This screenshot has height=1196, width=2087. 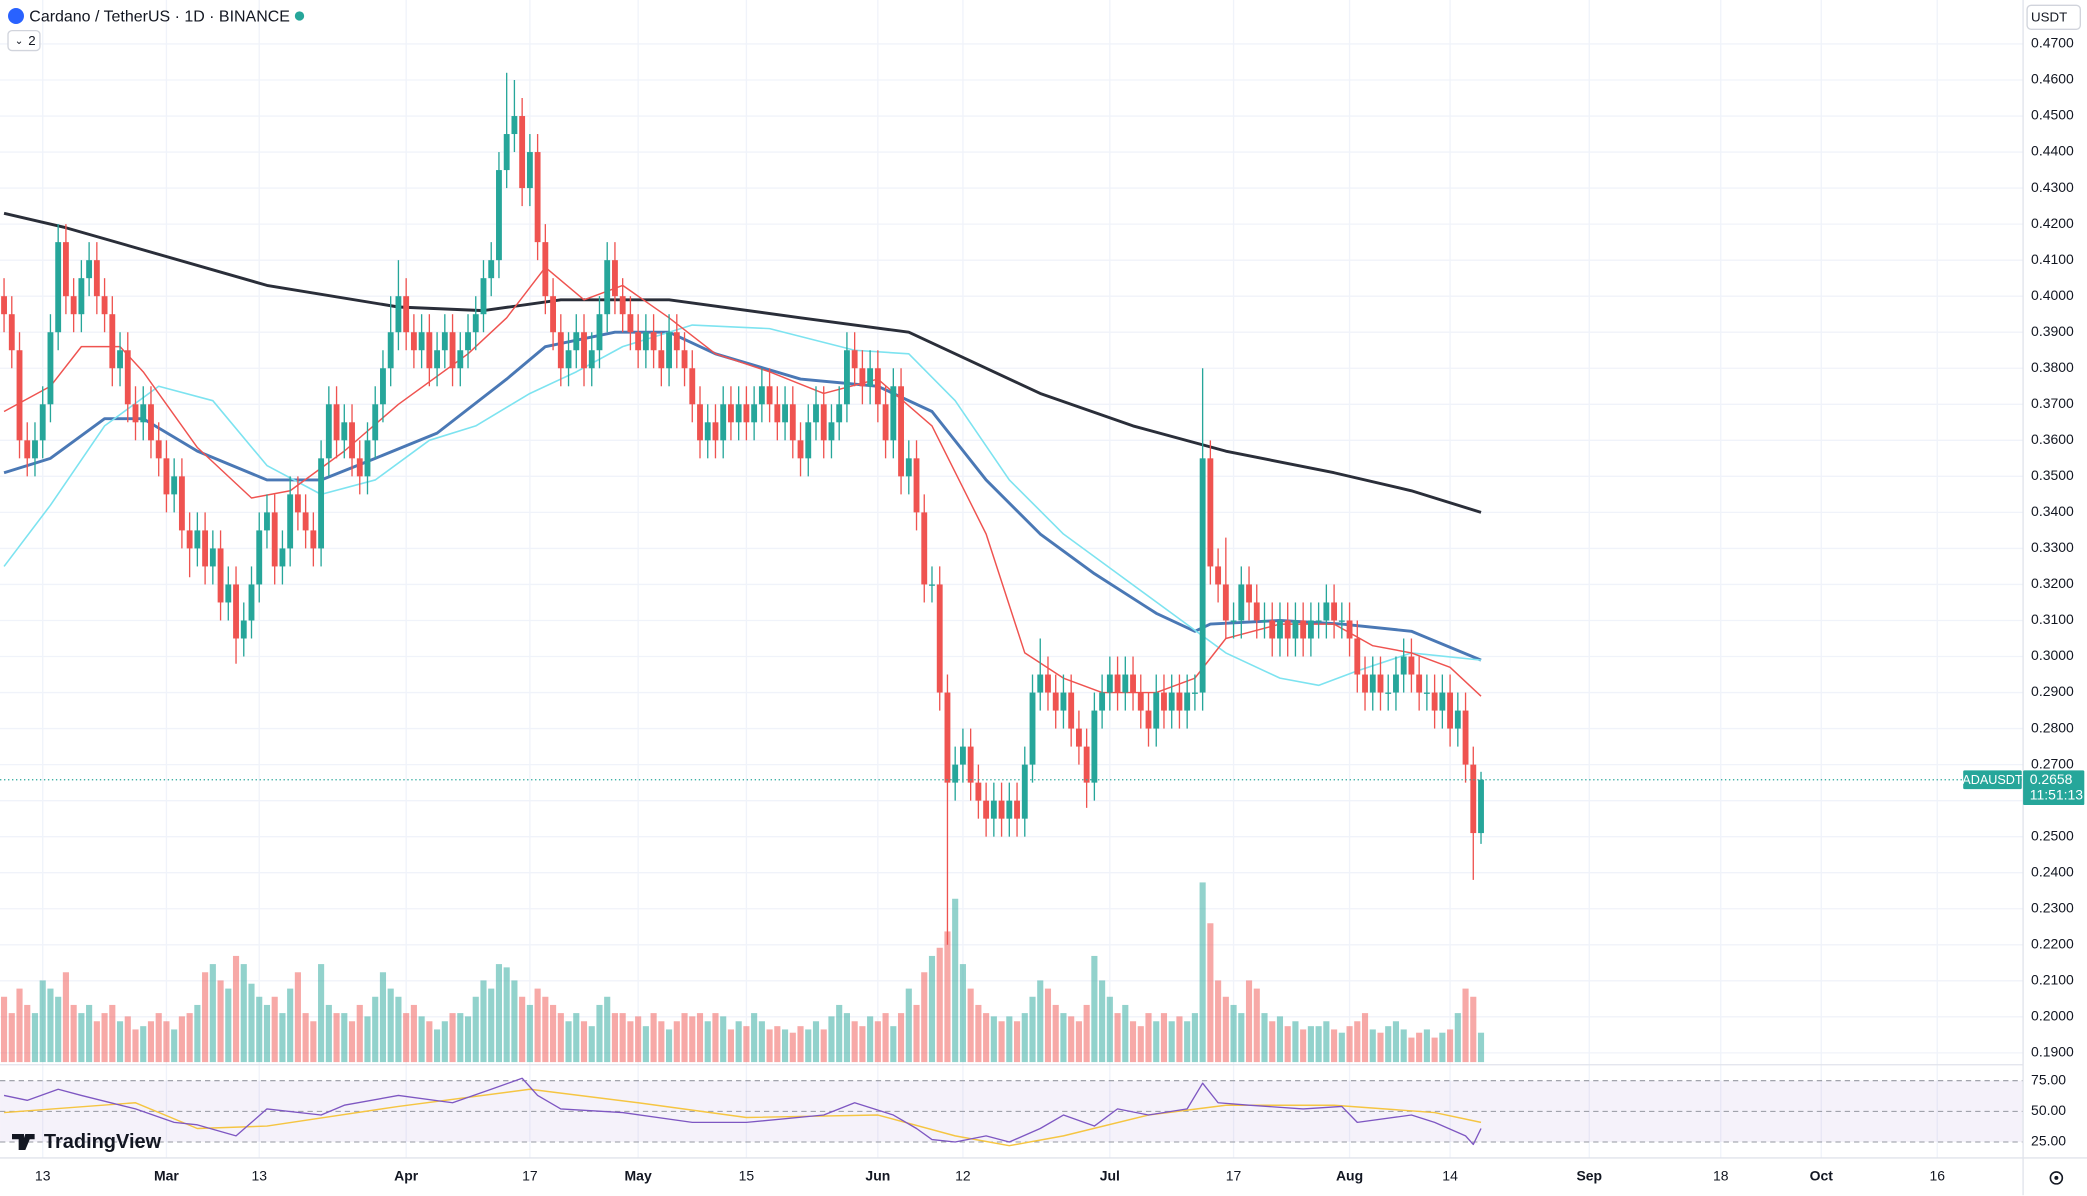 What do you see at coordinates (1349, 1175) in the screenshot?
I see `x-tick-label: Aug` at bounding box center [1349, 1175].